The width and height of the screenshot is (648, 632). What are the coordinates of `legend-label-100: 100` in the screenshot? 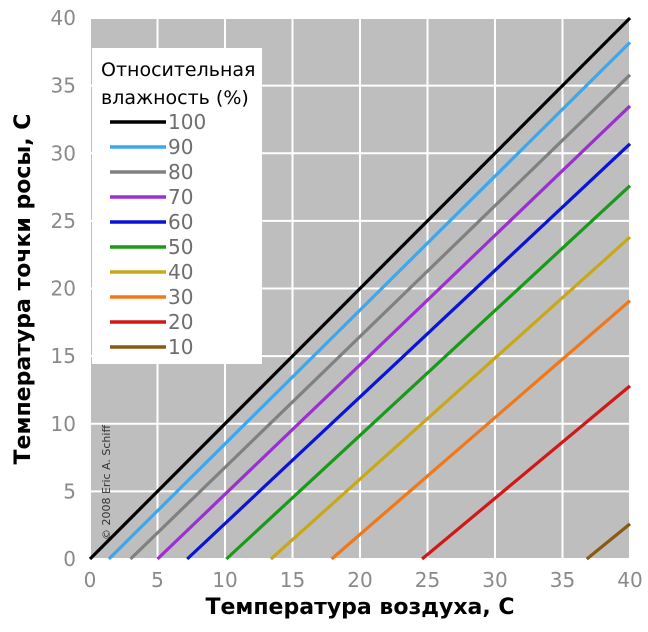 It's located at (187, 122).